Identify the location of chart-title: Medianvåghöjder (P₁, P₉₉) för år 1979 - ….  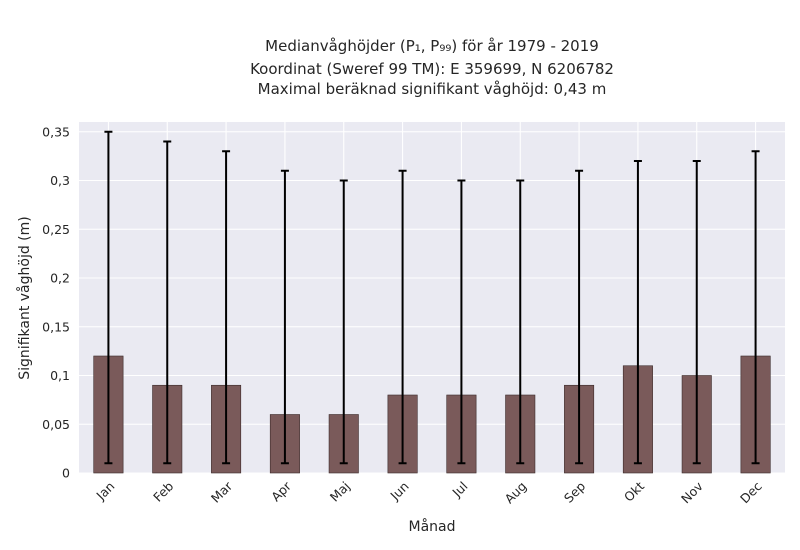
(432, 67).